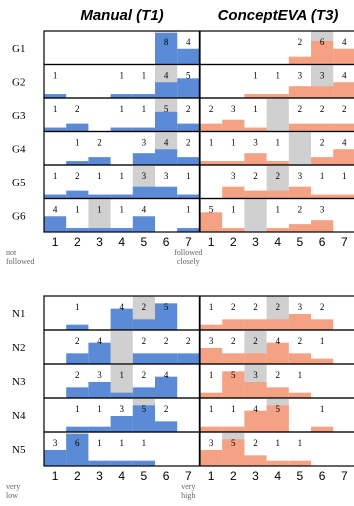 The image size is (354, 506). What do you see at coordinates (19, 450) in the screenshot?
I see `row-label: N5` at bounding box center [19, 450].